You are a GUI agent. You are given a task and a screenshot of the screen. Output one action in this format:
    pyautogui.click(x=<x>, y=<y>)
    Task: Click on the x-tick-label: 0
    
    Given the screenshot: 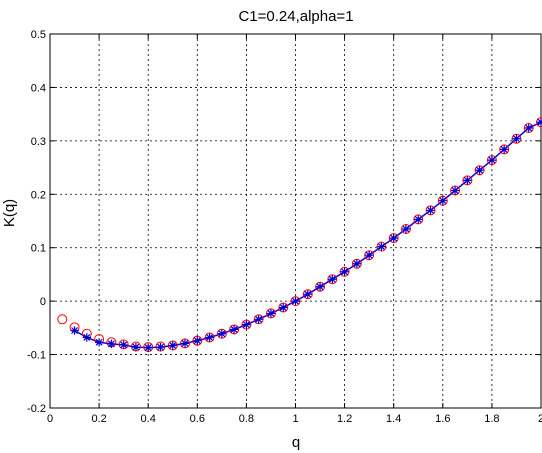 What is the action you would take?
    pyautogui.click(x=50, y=419)
    